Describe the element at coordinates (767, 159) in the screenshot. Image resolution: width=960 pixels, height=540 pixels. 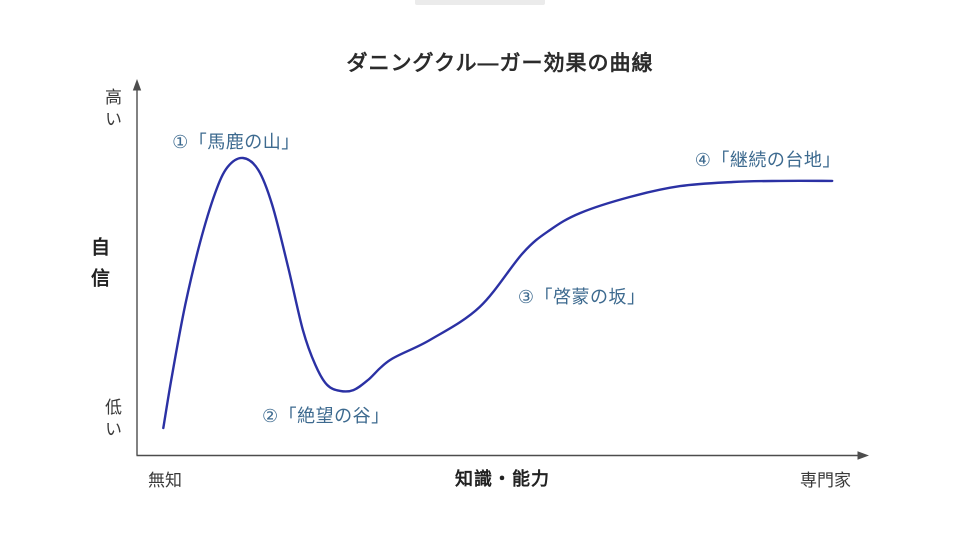
I see `annotation-plateau-of-sustainability: ④「継続の台地」` at that location.